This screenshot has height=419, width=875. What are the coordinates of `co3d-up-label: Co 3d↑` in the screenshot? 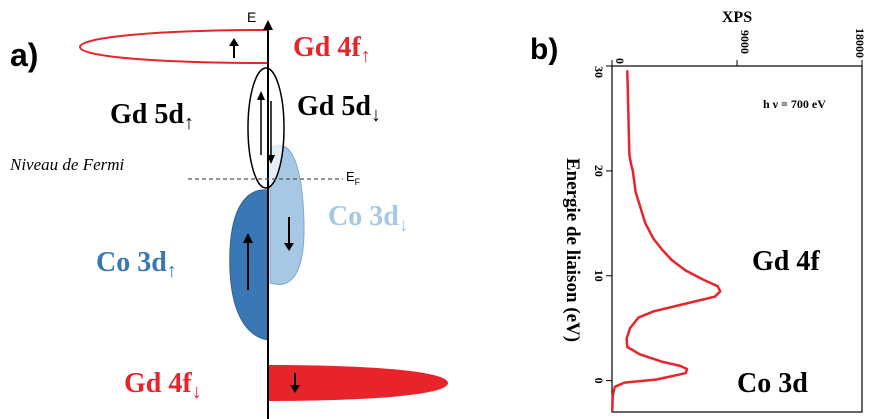 It's located at (136, 264).